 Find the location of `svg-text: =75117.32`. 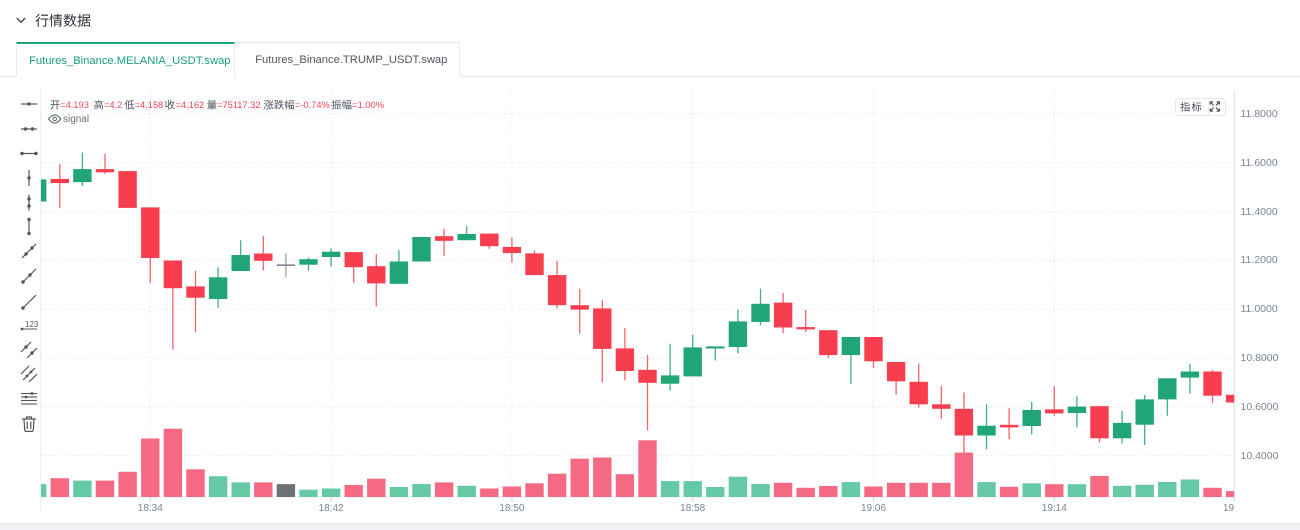

svg-text: =75117.32 is located at coordinates (239, 105).